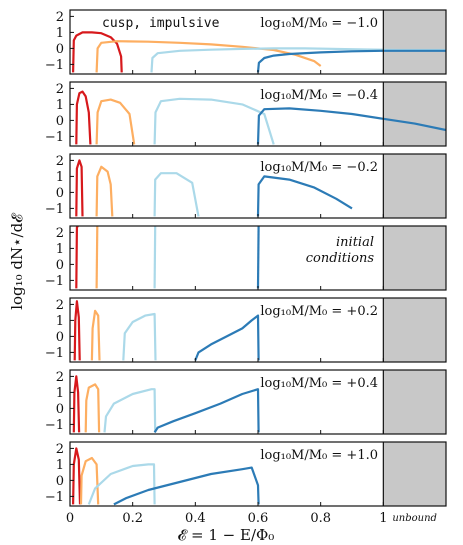  Describe the element at coordinates (319, 383) in the screenshot. I see `panel-mass-label: log₁₀M/M₀ = +0.4` at that location.